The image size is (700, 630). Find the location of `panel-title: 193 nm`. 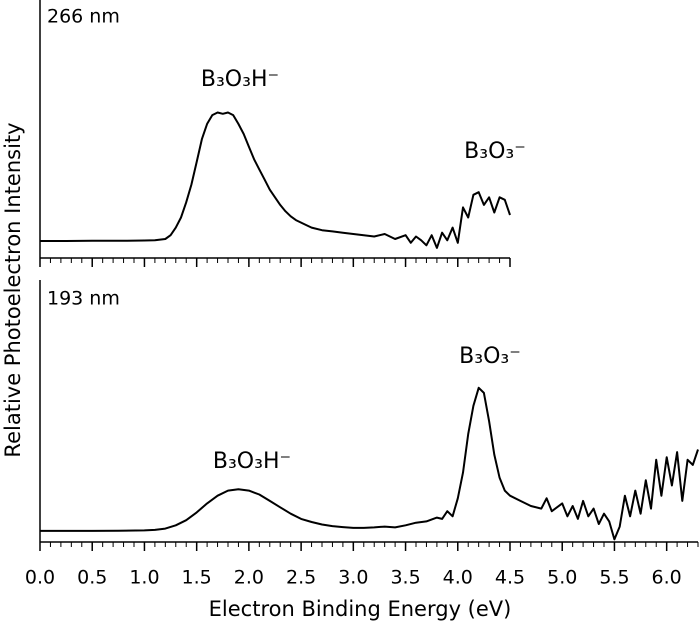

panel-title: 193 nm is located at coordinates (83, 299).